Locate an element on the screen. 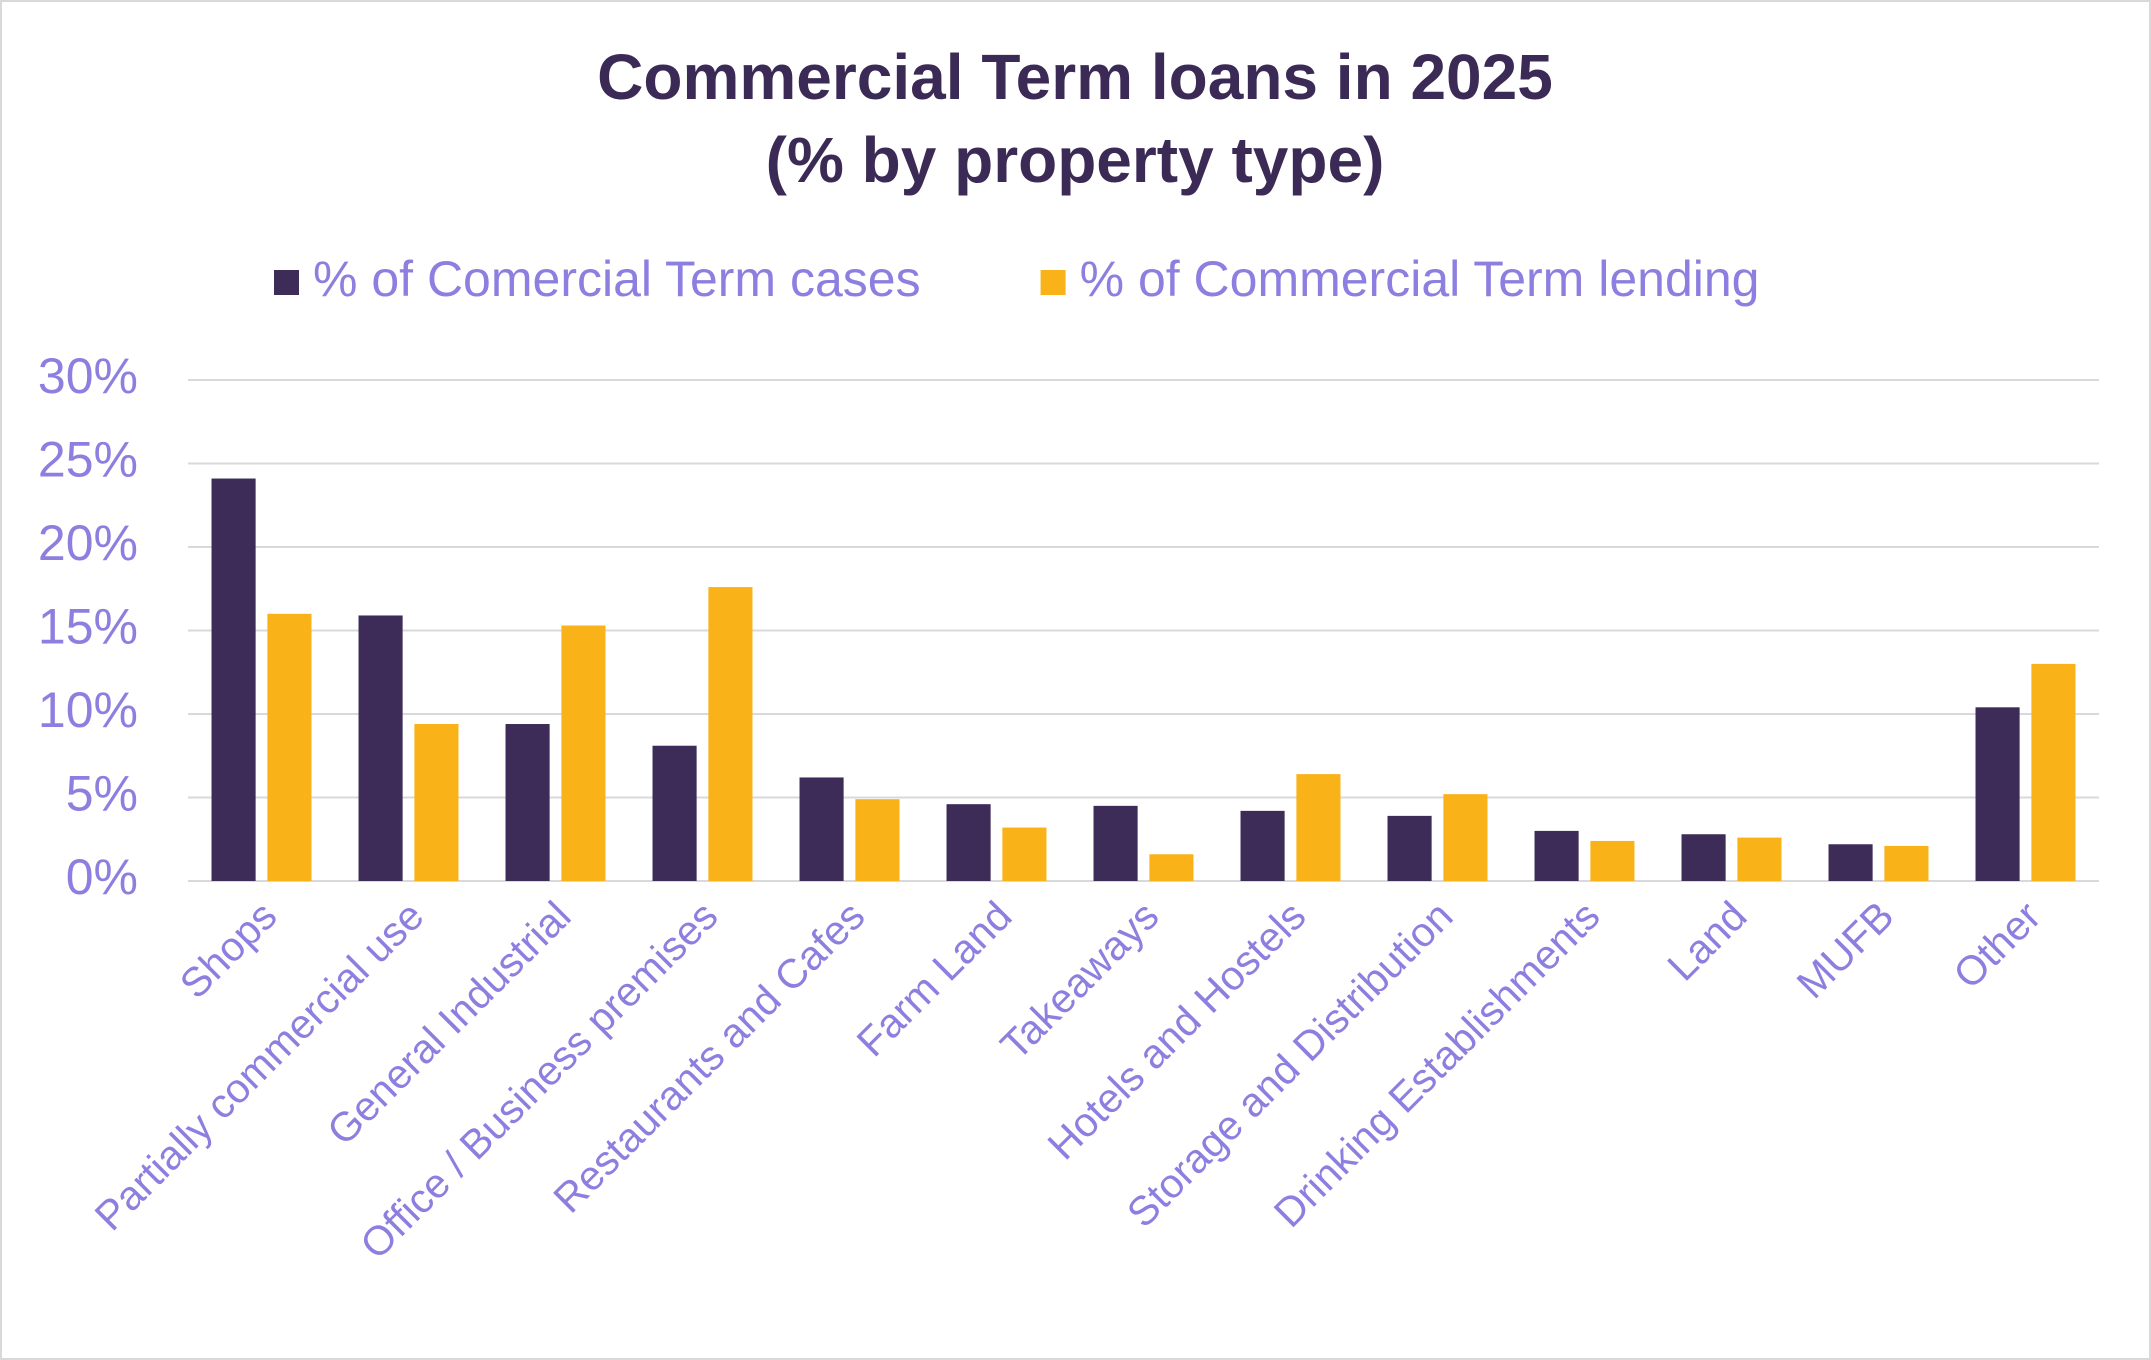 Image resolution: width=2151 pixels, height=1360 pixels. y-tick-label: 10% is located at coordinates (88, 710).